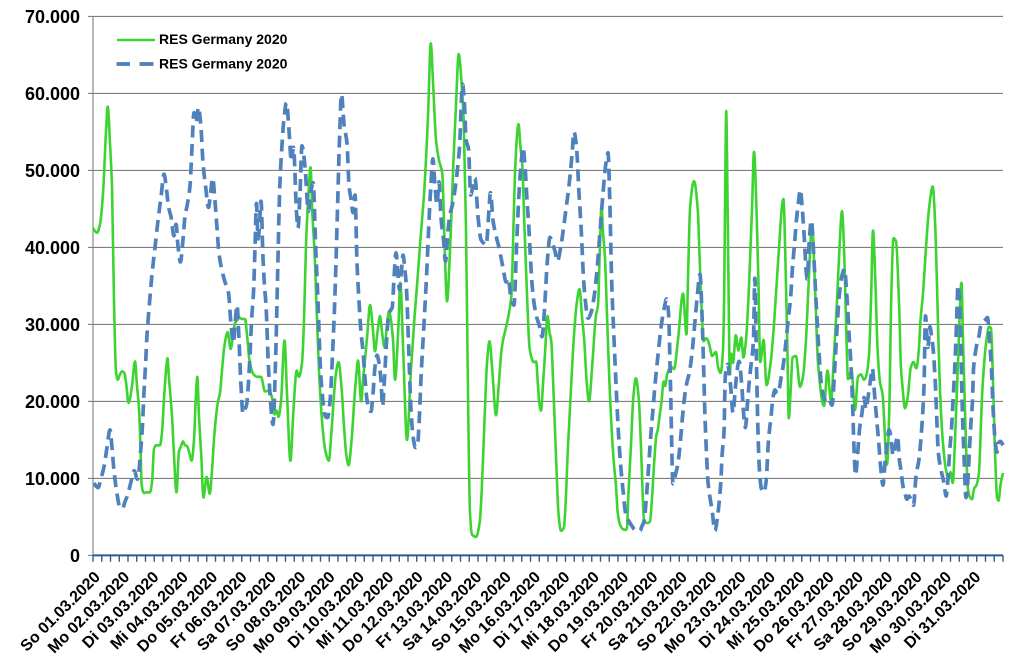 The image size is (1034, 667). What do you see at coordinates (52, 171) in the screenshot?
I see `svg-text: 50.000` at bounding box center [52, 171].